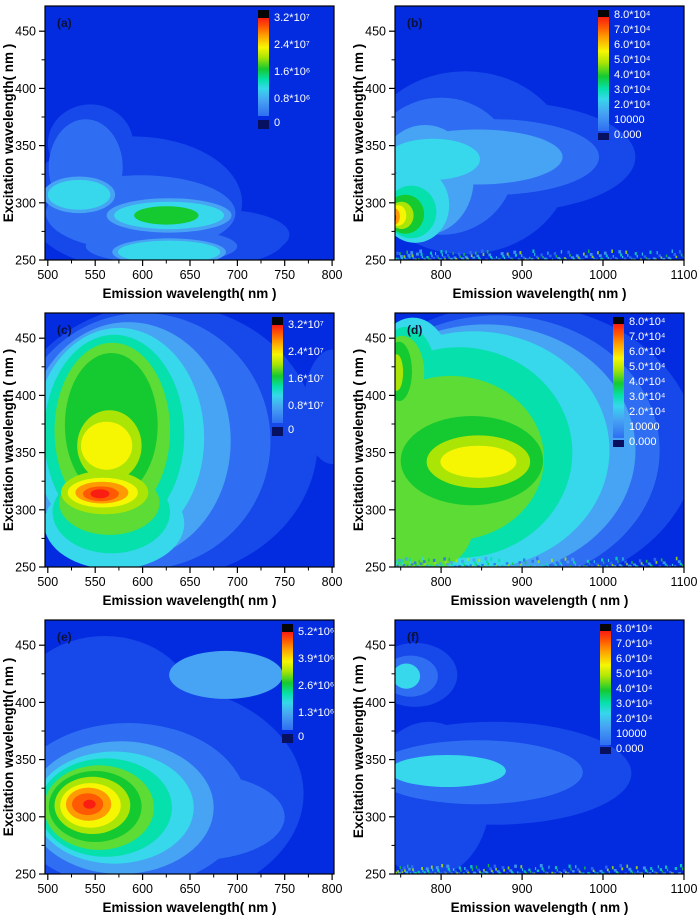  I want to click on x-axis-title: Emission wavelength ( nm ), so click(540, 600).